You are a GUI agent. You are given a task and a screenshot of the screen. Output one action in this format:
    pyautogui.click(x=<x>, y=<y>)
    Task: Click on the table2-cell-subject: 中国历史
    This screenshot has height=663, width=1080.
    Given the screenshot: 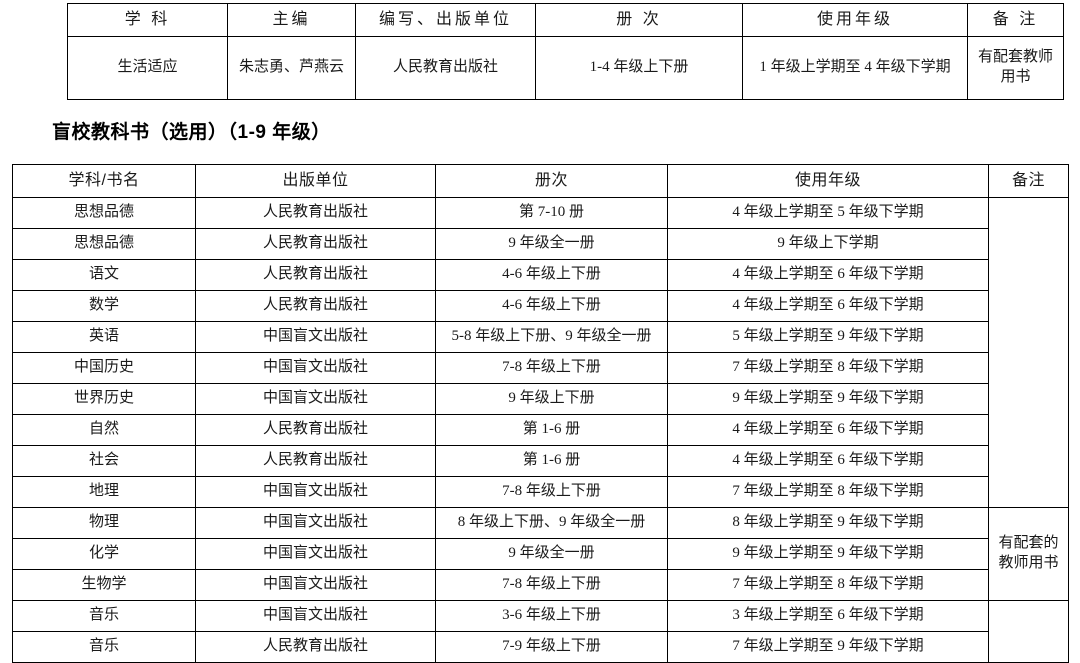 What is the action you would take?
    pyautogui.click(x=104, y=368)
    